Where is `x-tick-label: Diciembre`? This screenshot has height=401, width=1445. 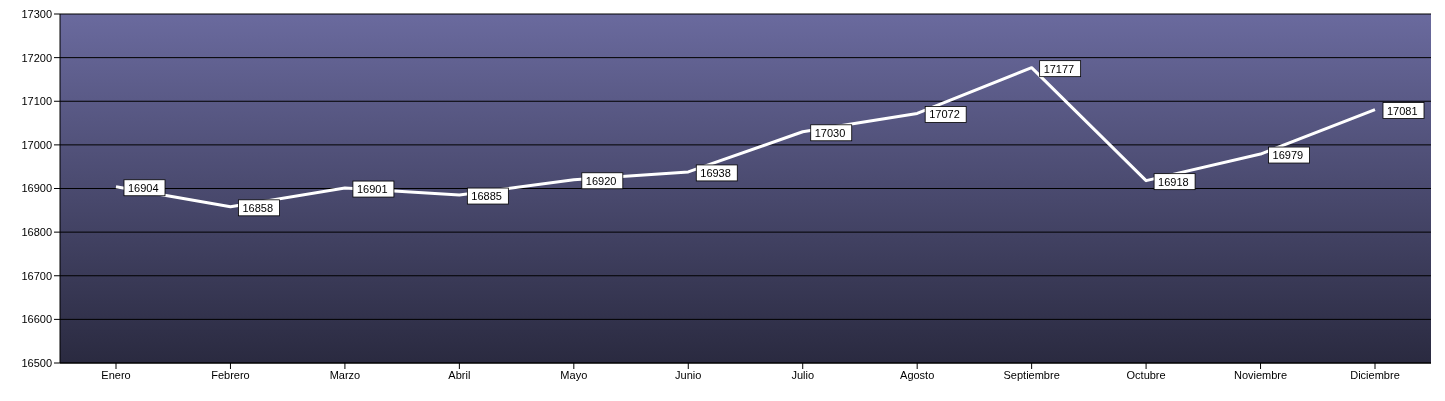
x-tick-label: Diciembre is located at coordinates (1375, 374).